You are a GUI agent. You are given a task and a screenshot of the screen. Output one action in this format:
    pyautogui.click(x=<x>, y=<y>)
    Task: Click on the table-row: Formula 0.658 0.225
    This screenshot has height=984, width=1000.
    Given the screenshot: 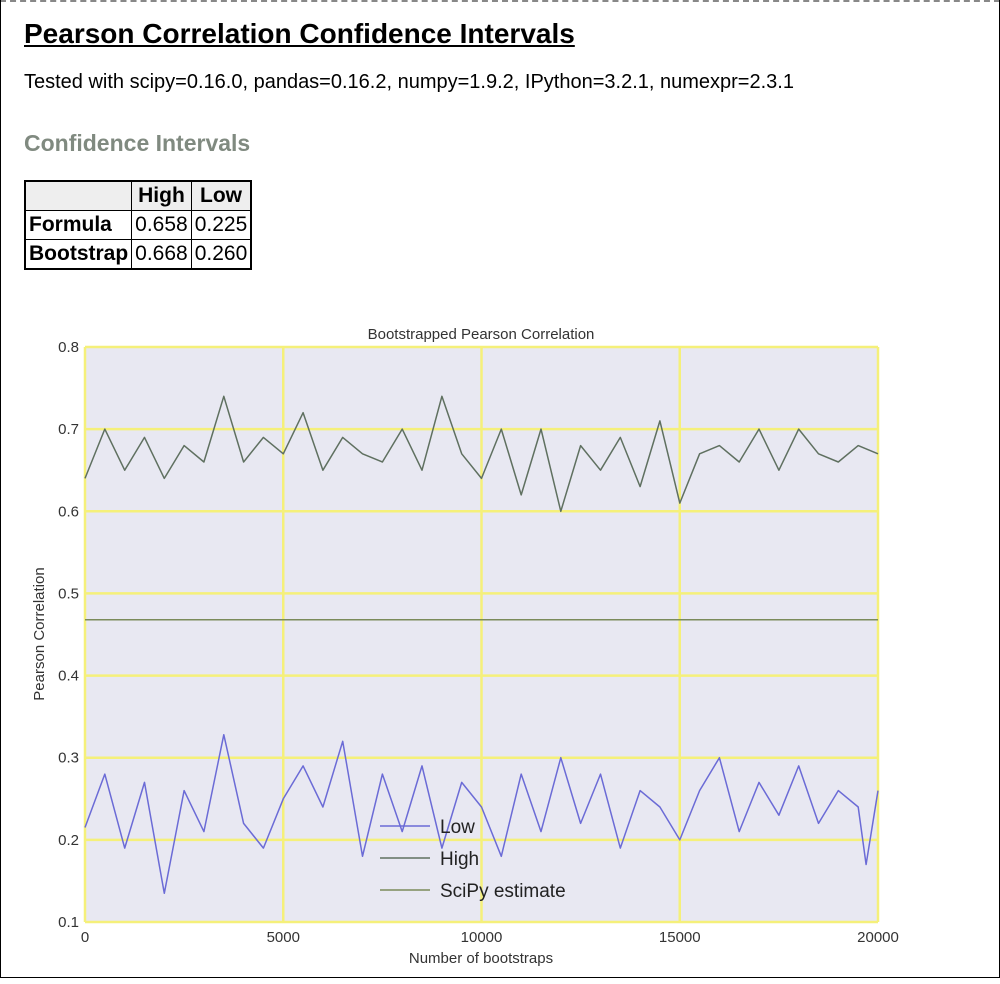 What is the action you would take?
    pyautogui.click(x=138, y=225)
    